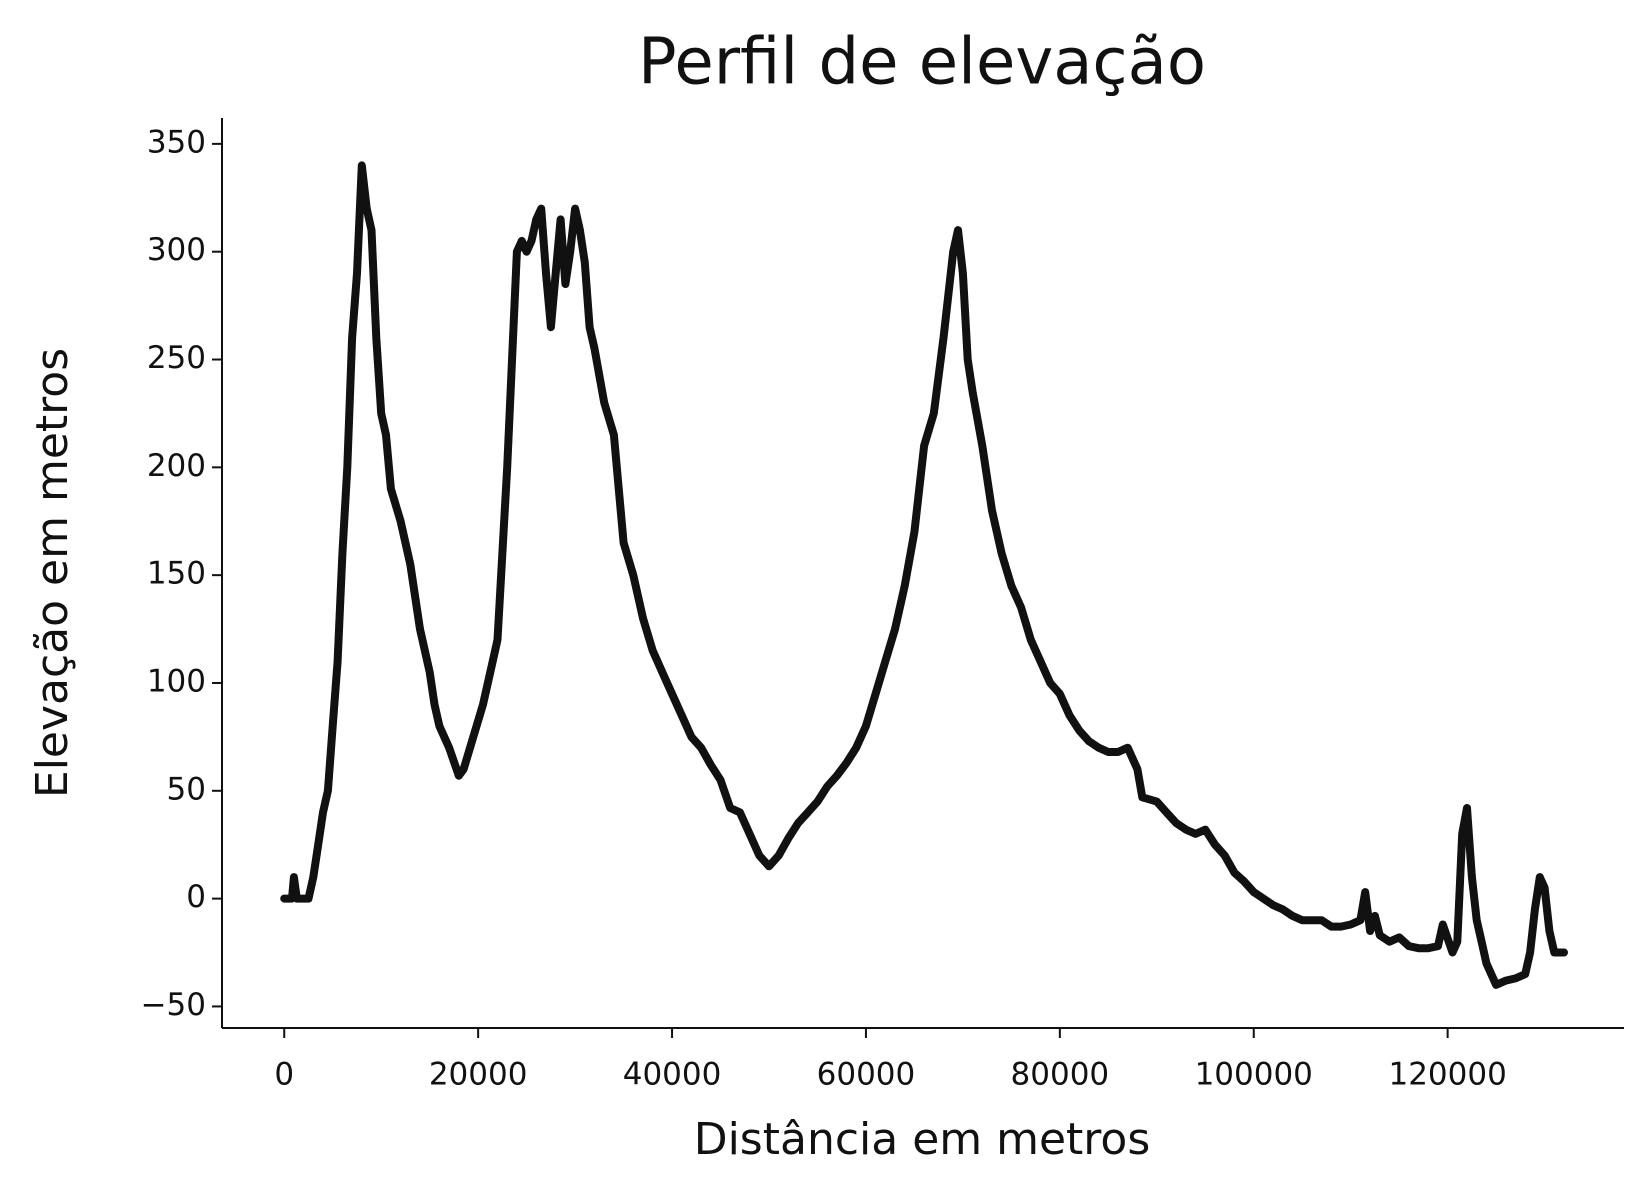  What do you see at coordinates (478, 1075) in the screenshot?
I see `x-tick-label: 20000` at bounding box center [478, 1075].